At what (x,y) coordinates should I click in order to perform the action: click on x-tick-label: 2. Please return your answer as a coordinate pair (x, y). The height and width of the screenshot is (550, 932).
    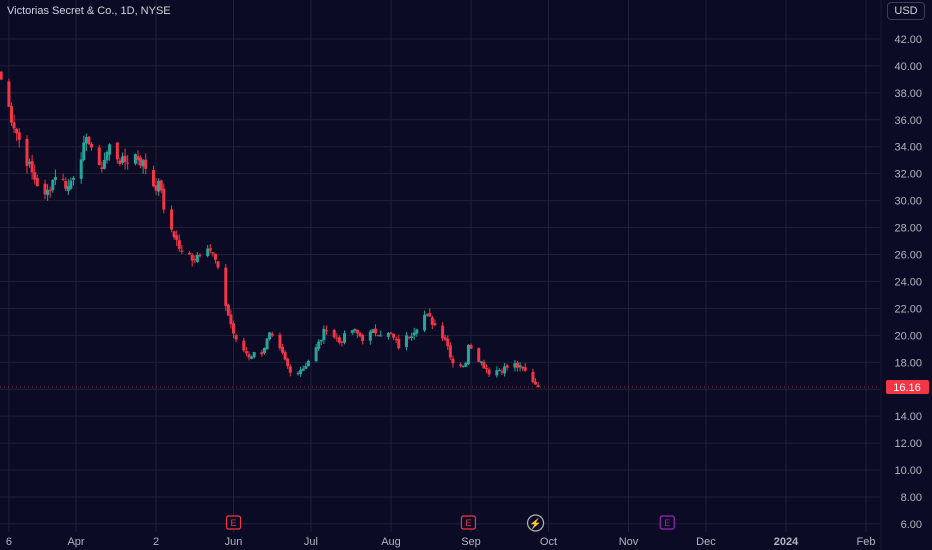
    Looking at the image, I should click on (156, 542).